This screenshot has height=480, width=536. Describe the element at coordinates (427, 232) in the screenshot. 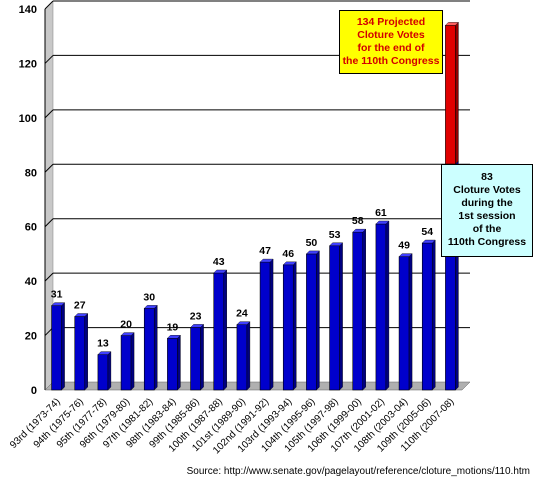

I see `data-label: 54` at that location.